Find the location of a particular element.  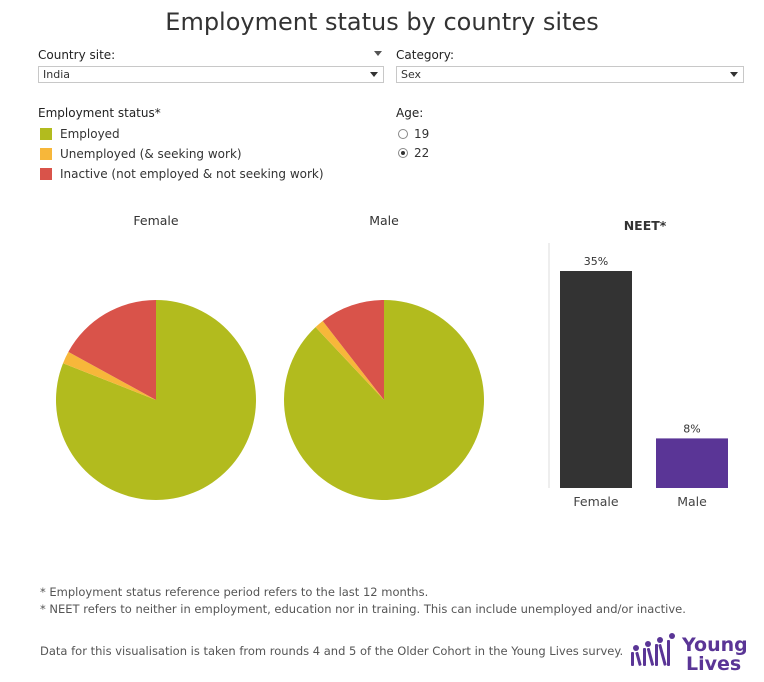

age-option-label: 19 is located at coordinates (422, 134).